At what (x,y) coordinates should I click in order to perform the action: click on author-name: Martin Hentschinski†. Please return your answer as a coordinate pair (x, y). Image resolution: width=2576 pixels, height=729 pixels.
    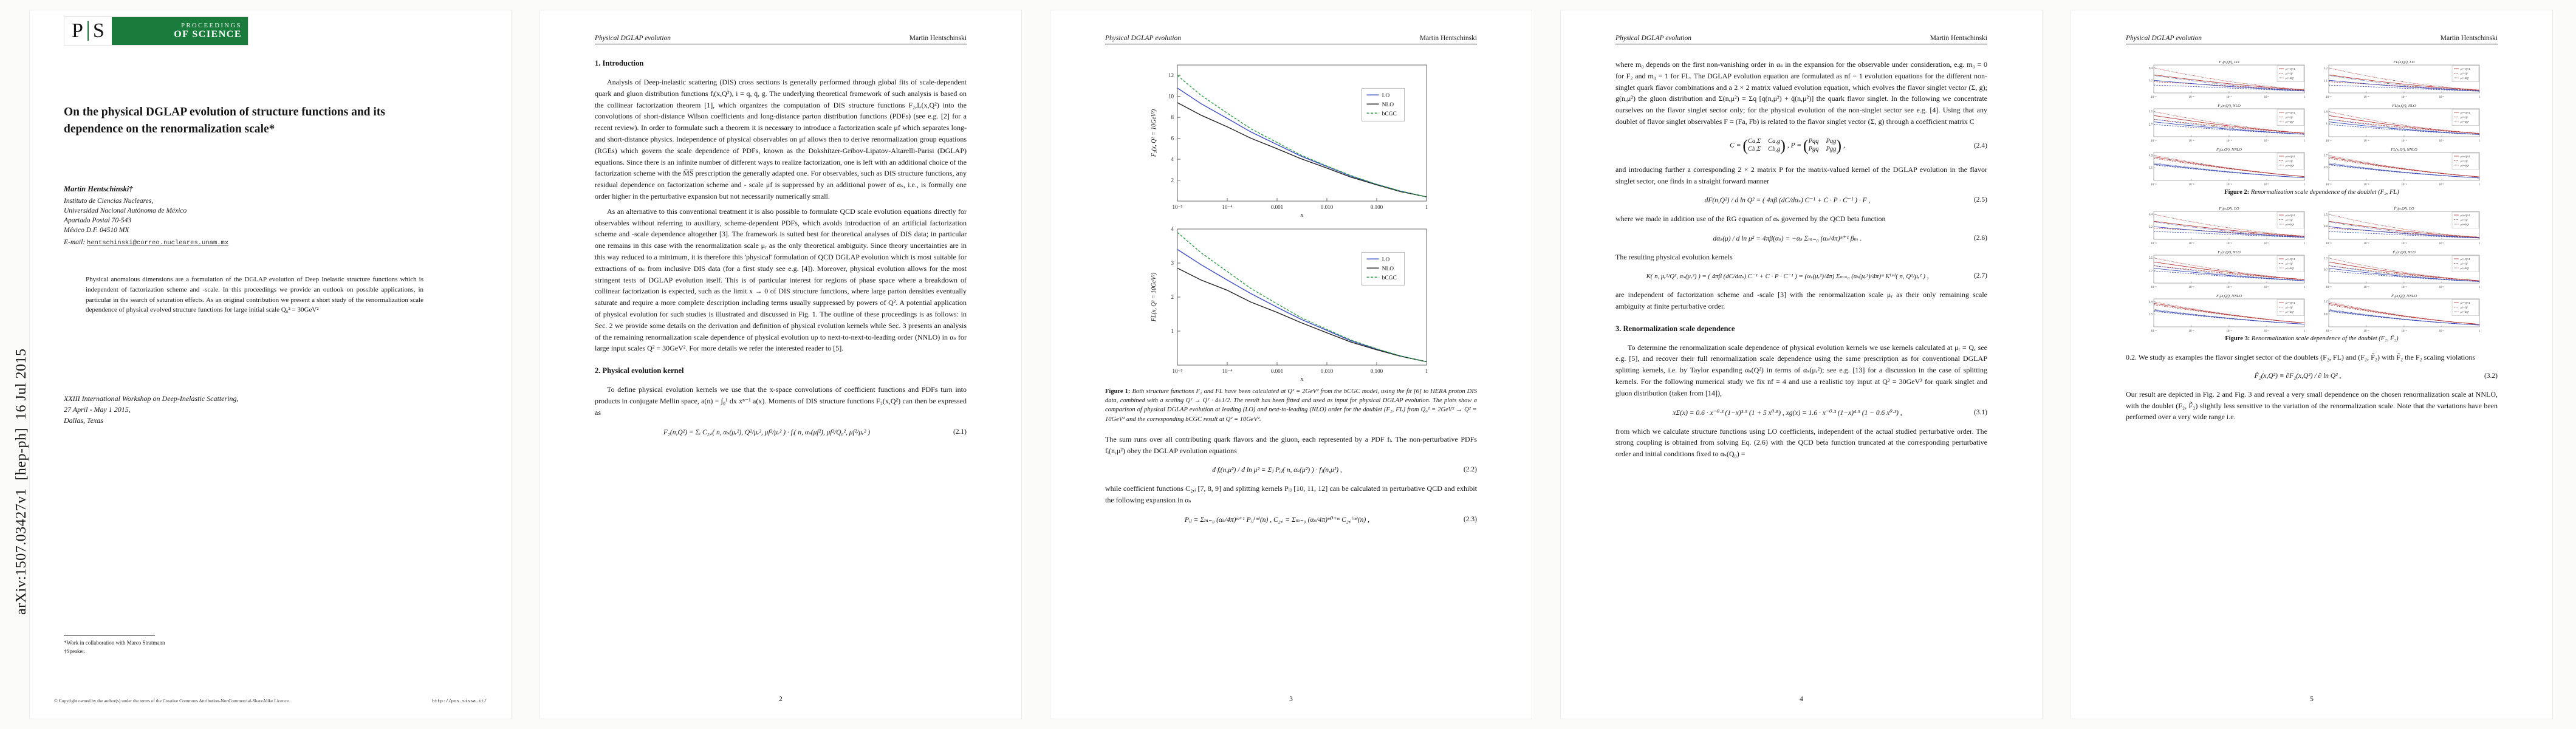
    Looking at the image, I should click on (98, 190).